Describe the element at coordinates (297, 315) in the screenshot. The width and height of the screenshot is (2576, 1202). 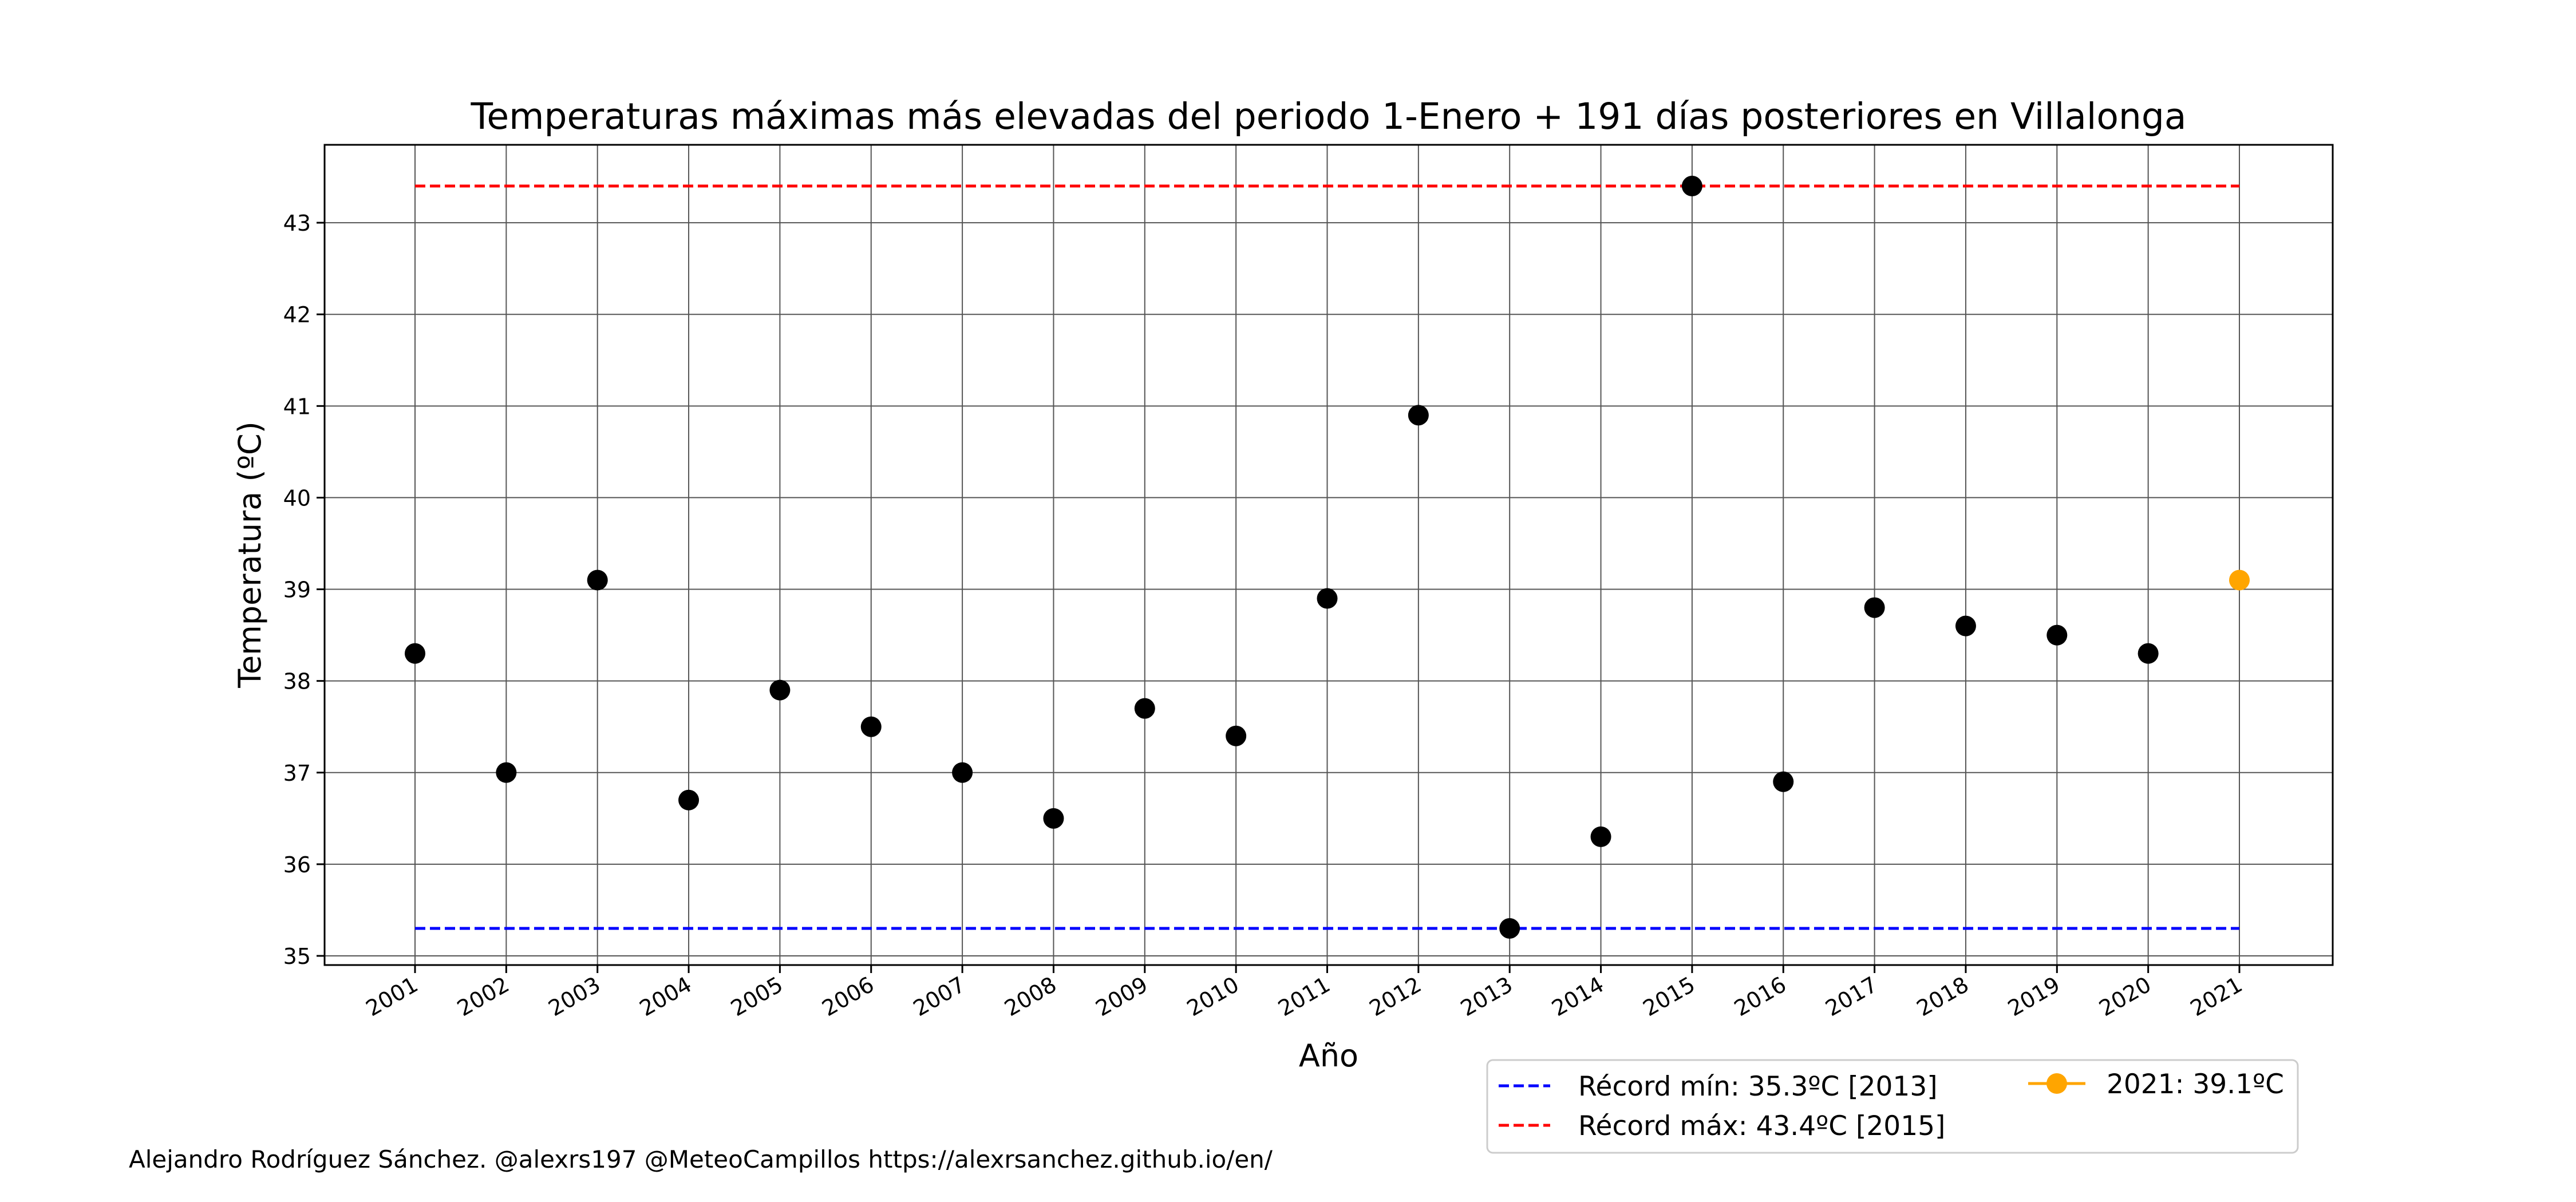
I see `y-tick-label: 42` at that location.